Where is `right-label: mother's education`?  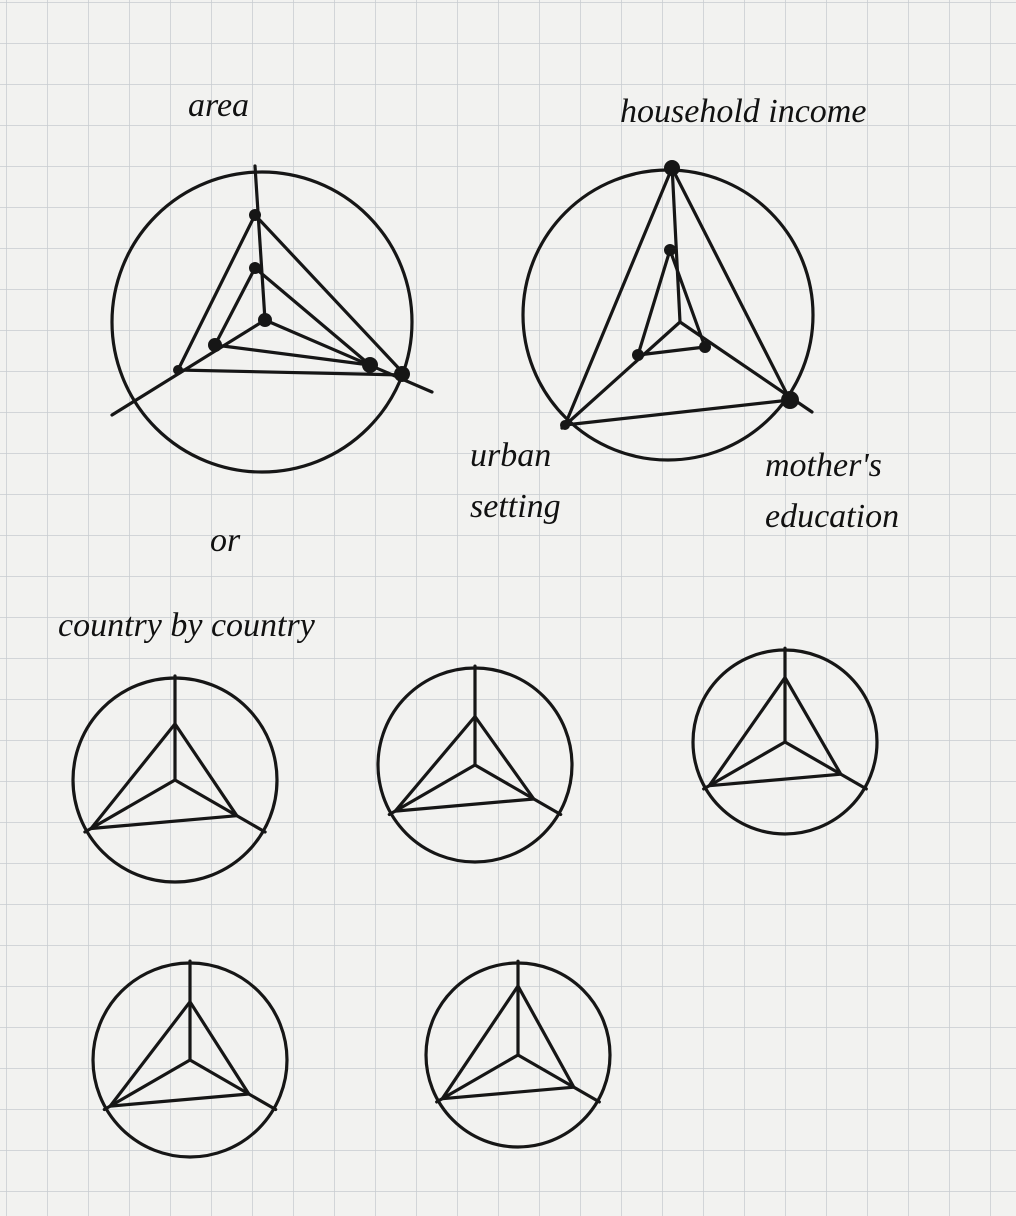 right-label: mother's education is located at coordinates (832, 491).